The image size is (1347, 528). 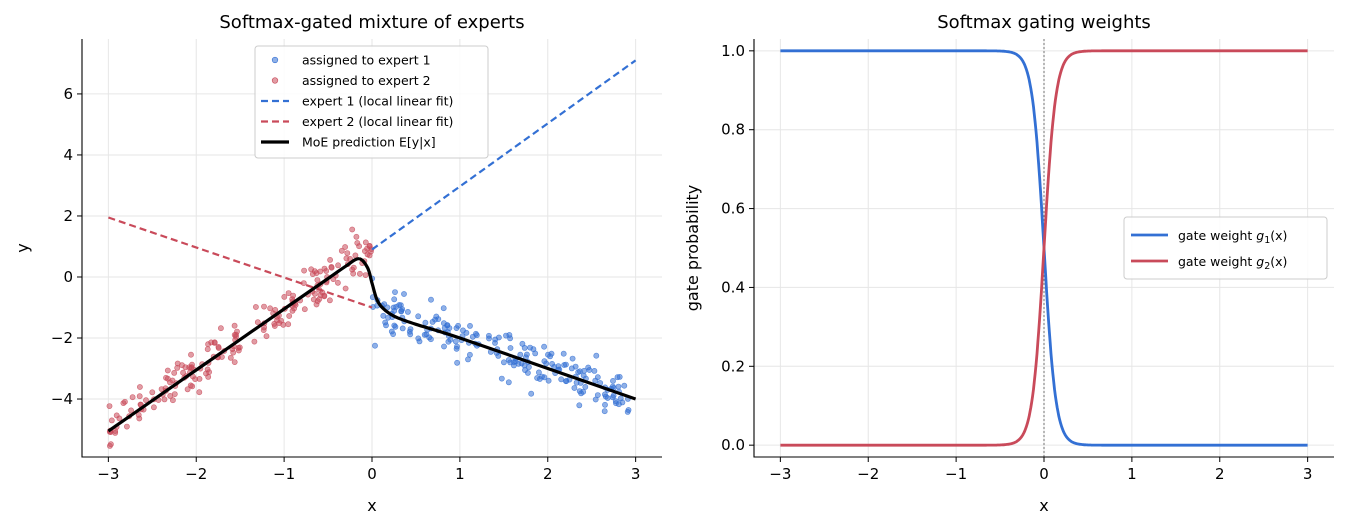 What do you see at coordinates (1044, 474) in the screenshot?
I see `x-tick-label: 0` at bounding box center [1044, 474].